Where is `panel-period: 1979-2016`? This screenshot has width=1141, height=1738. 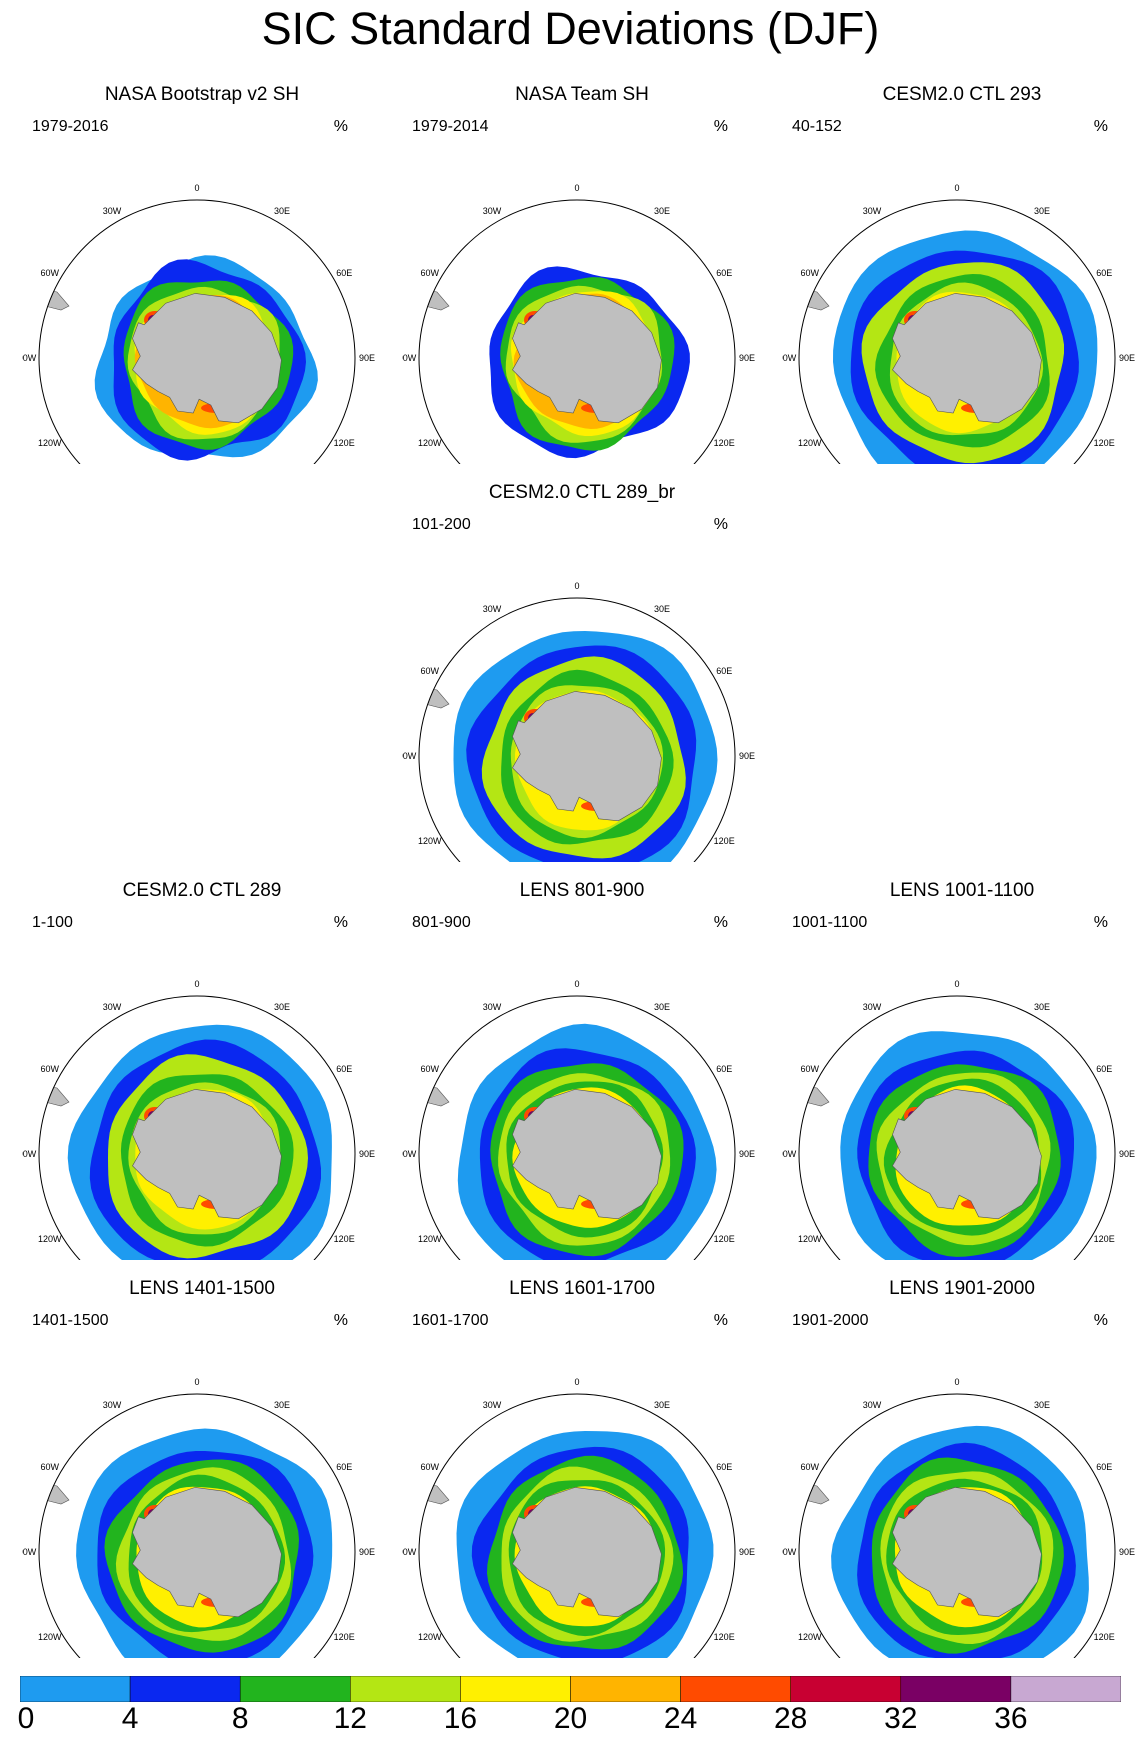 panel-period: 1979-2016 is located at coordinates (70, 126).